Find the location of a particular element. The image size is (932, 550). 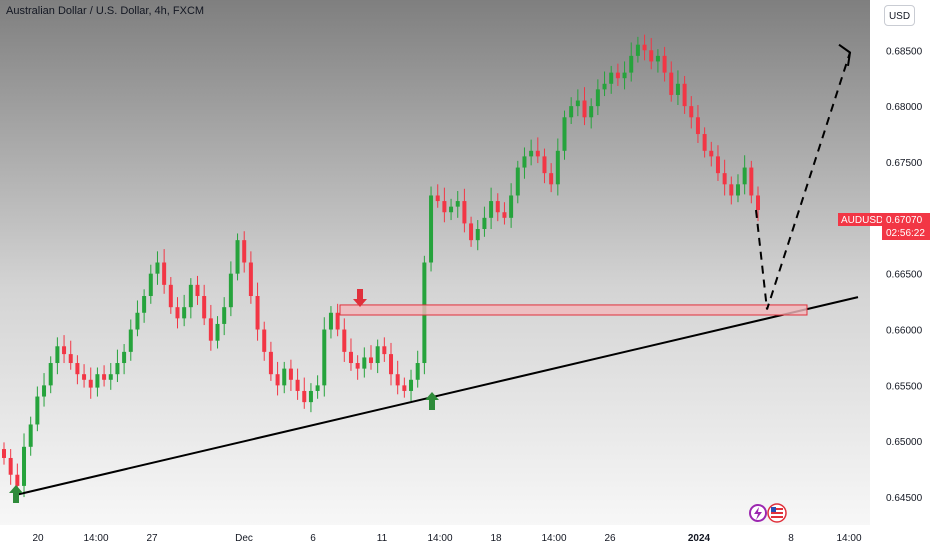

price-axis-panel is located at coordinates (901, 275).